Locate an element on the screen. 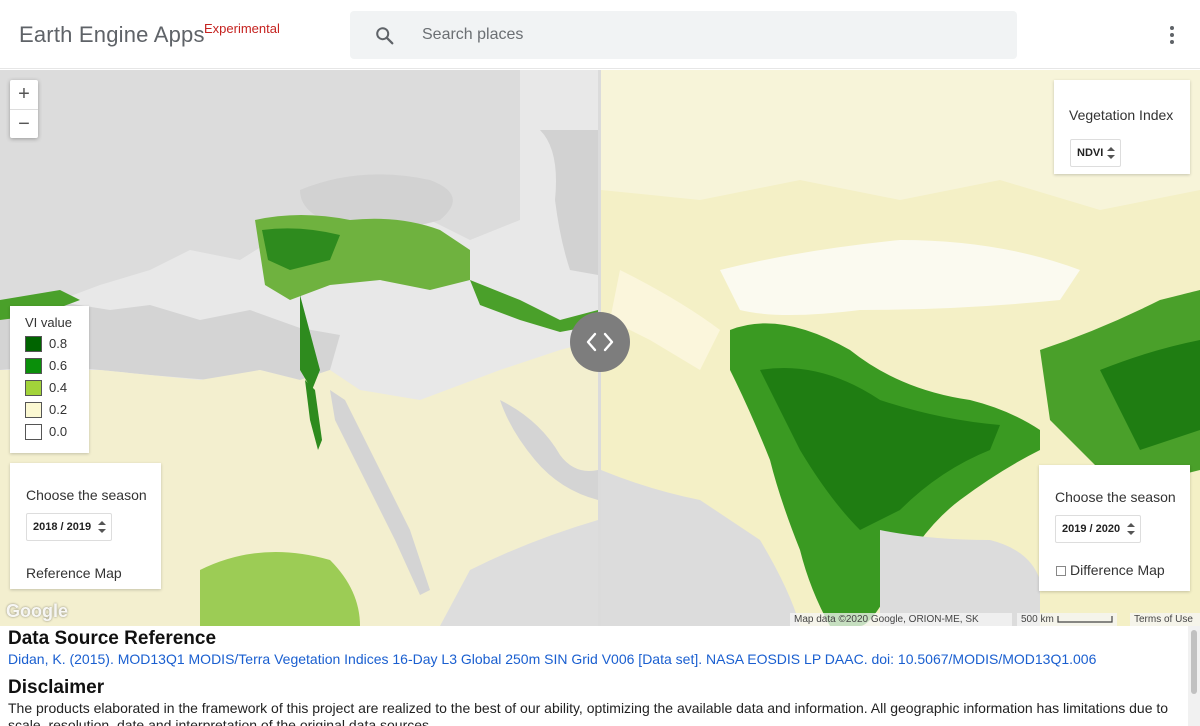 The image size is (1200, 726). right-season-select: 2019 / 2020 is located at coordinates (1098, 529).